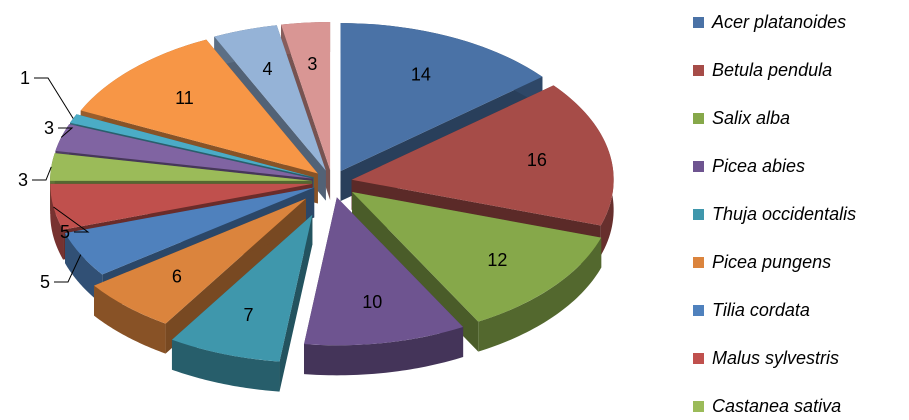  I want to click on legend-label: Tilia cordata, so click(761, 309).